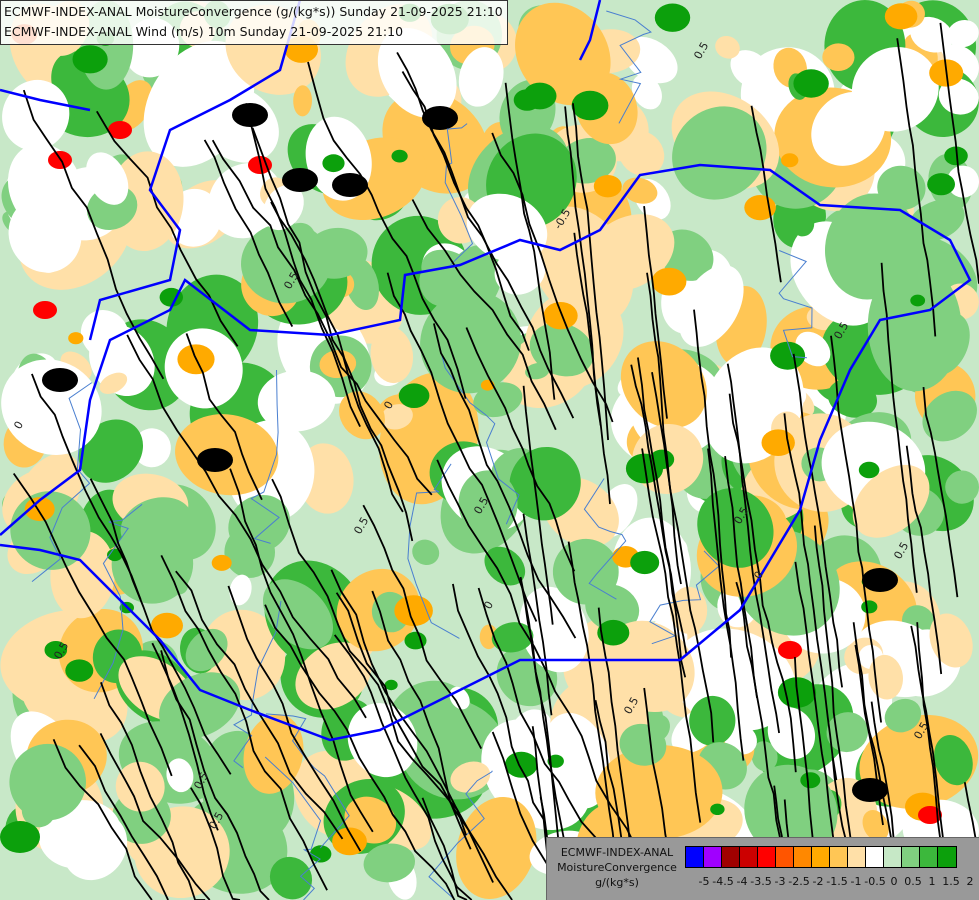 This screenshot has height=900, width=979. What do you see at coordinates (761, 881) in the screenshot?
I see `legend-tick-label: -3.5` at bounding box center [761, 881].